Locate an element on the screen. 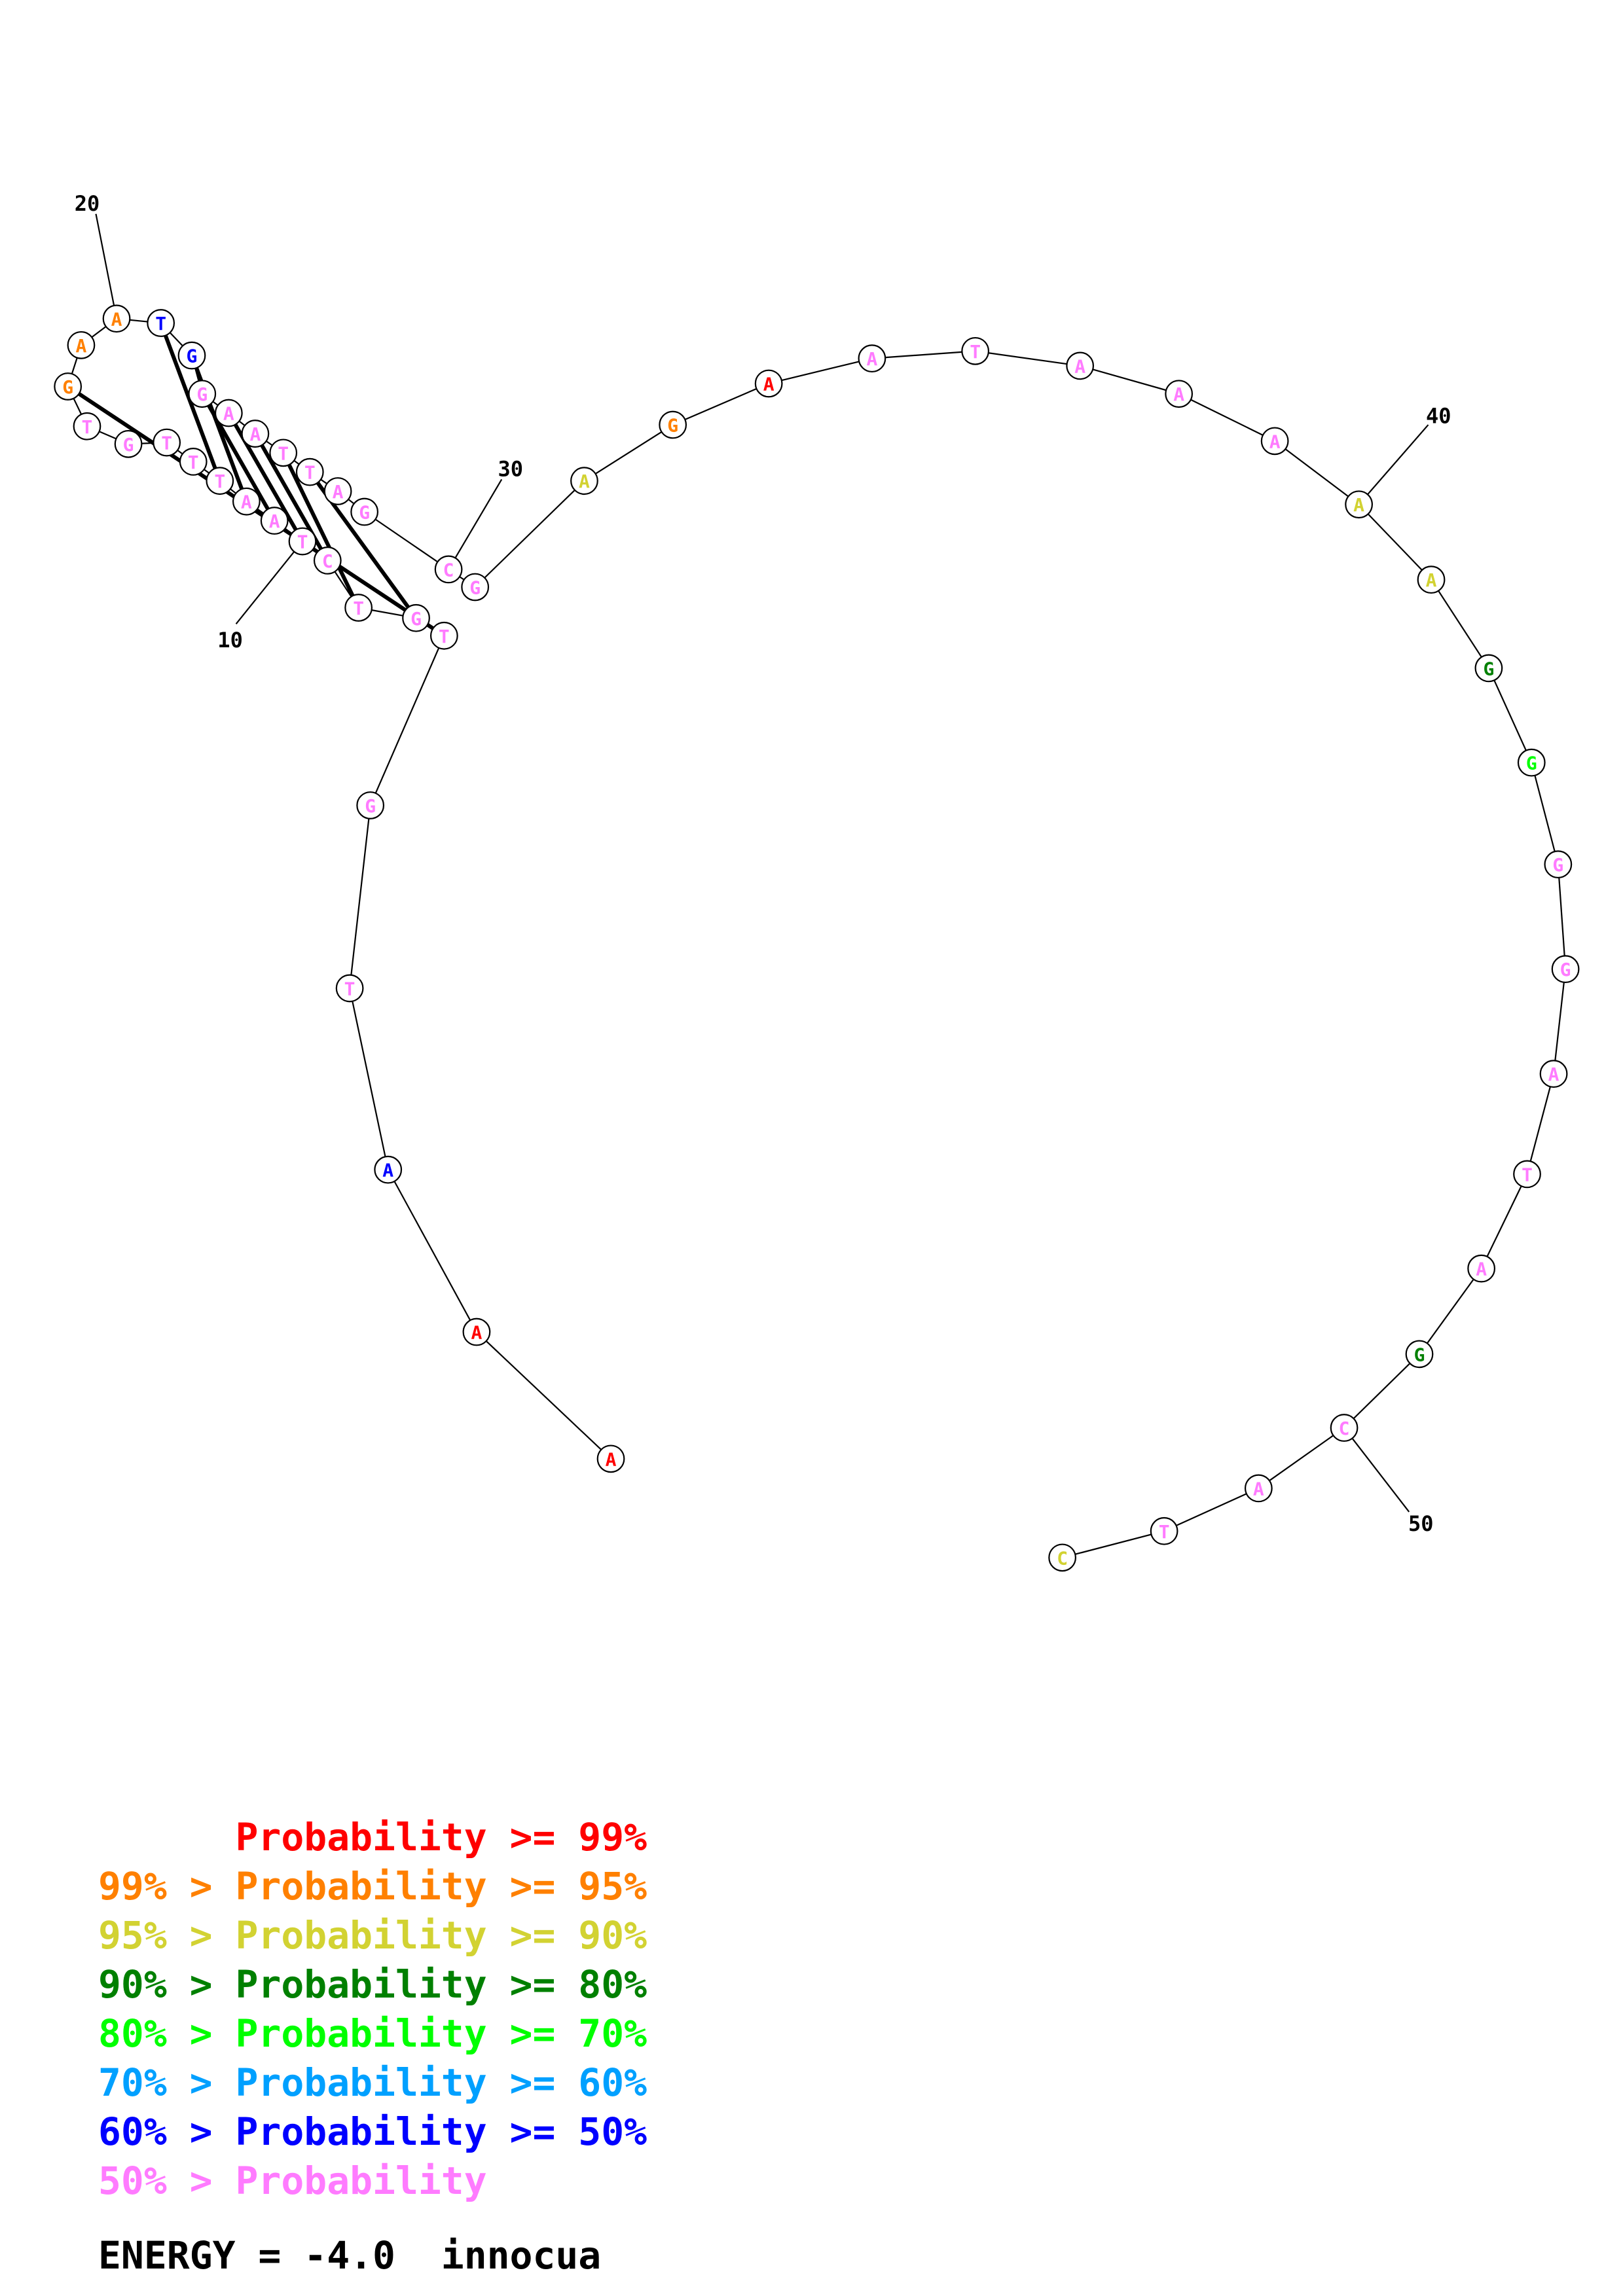 Image resolution: width=1623 pixels, height=2296 pixels. legend-text: Probability is located at coordinates (361, 2181).